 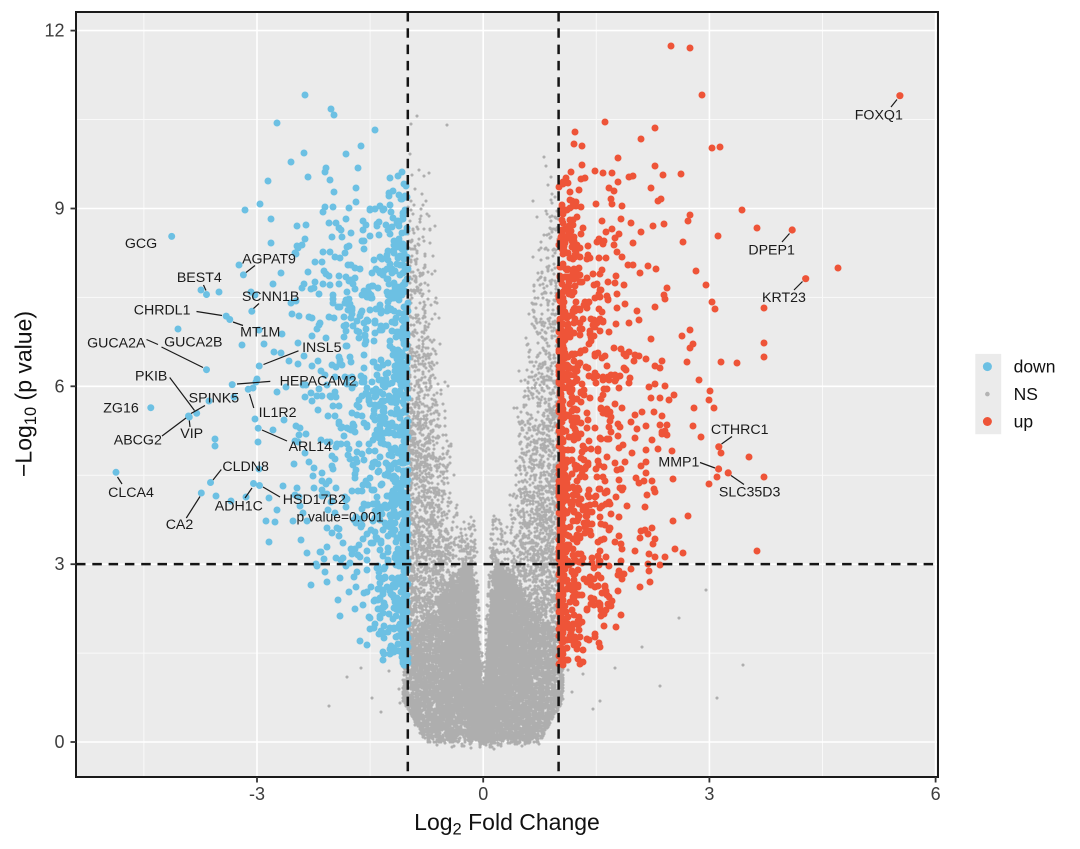 What do you see at coordinates (750, 493) in the screenshot?
I see `svg-text: SLC35D3` at bounding box center [750, 493].